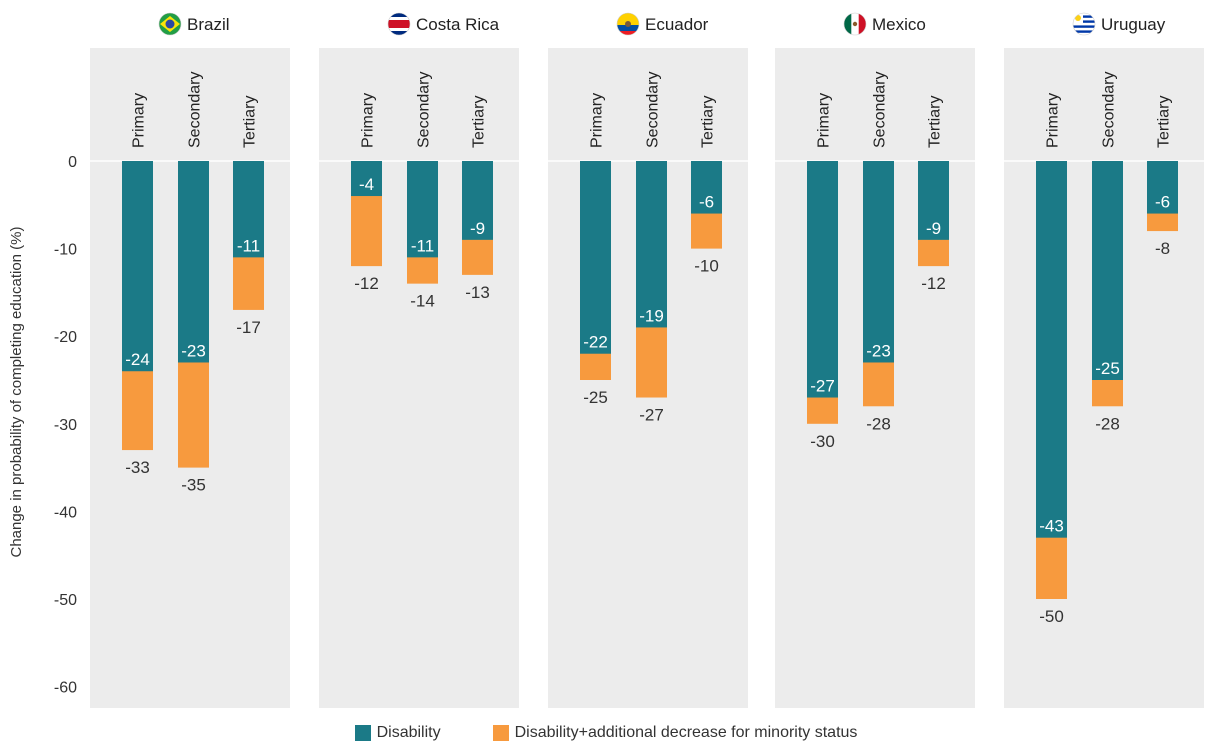  I want to click on data-label-disability: -43, so click(1051, 526).